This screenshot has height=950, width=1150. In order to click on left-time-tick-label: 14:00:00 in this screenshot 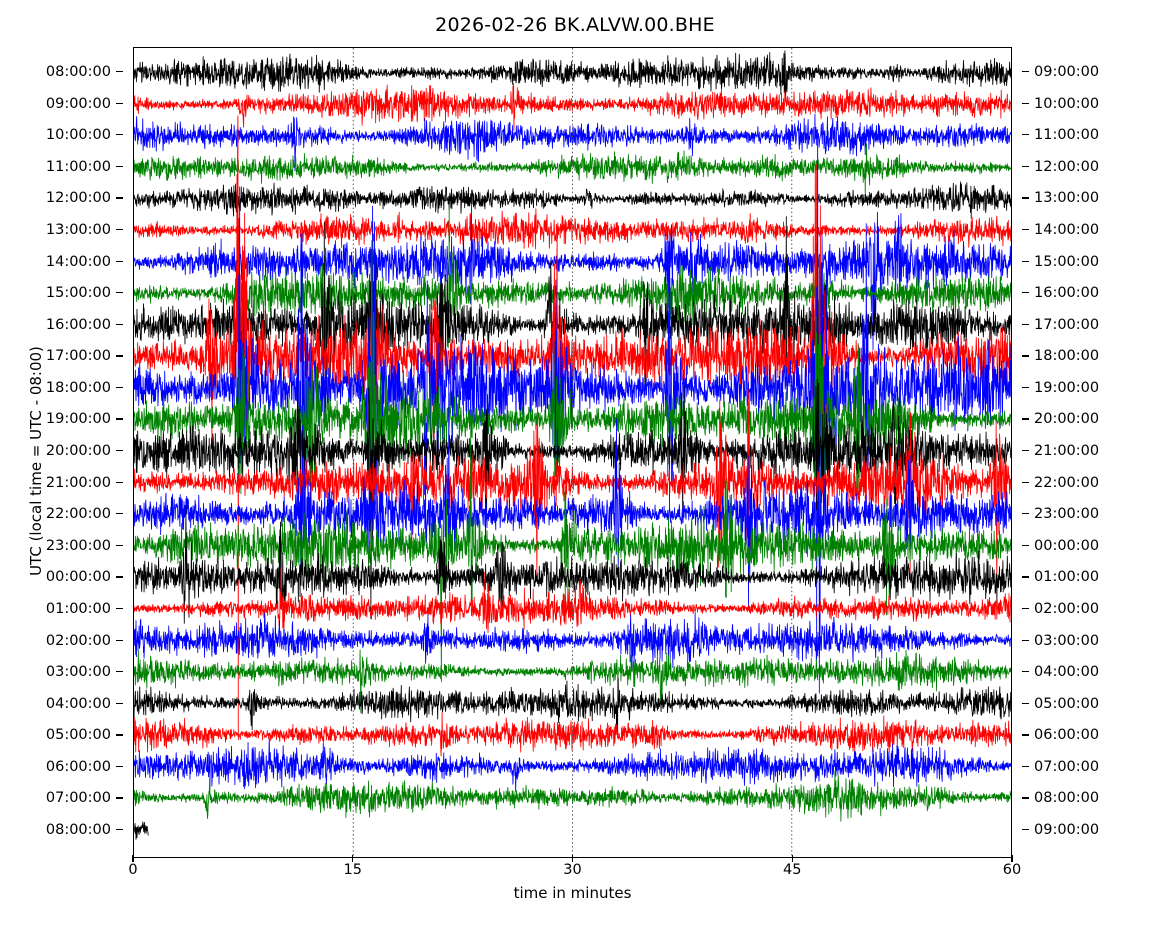, I will do `click(78, 261)`.